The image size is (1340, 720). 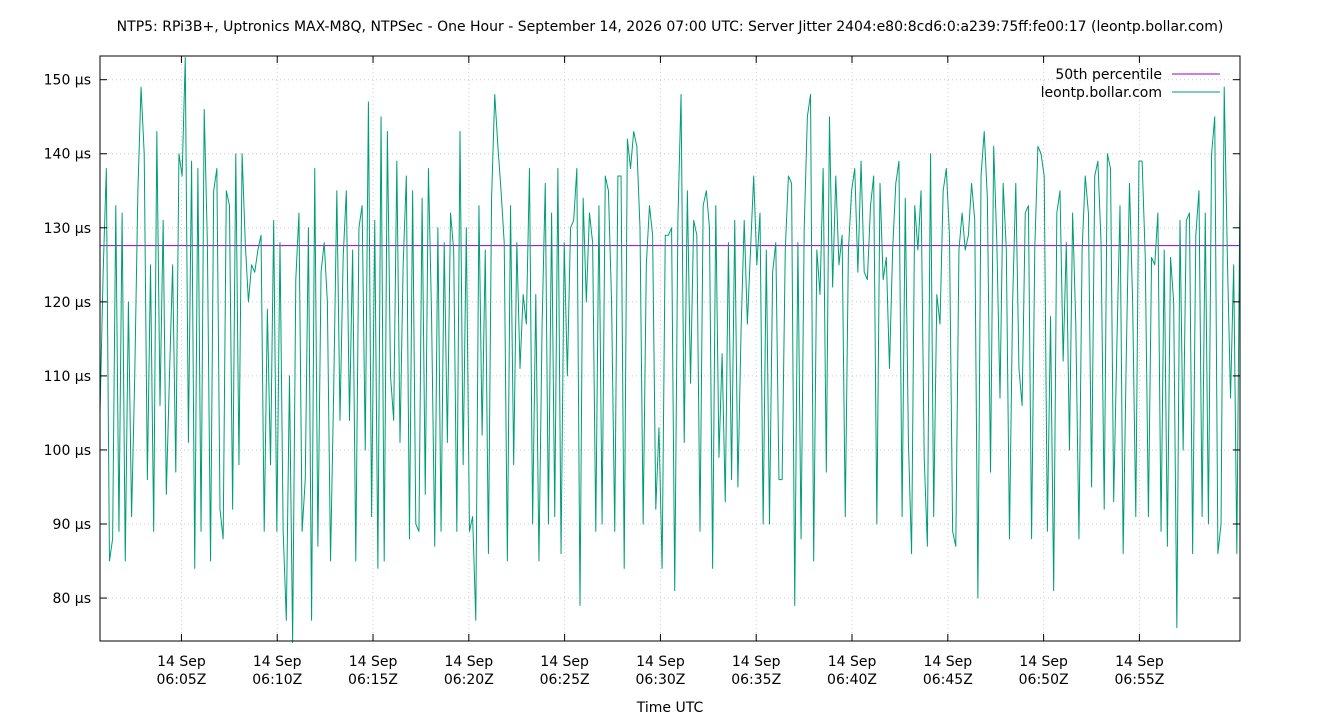 I want to click on x-tick-label-time: 06:20Z, so click(x=469, y=680).